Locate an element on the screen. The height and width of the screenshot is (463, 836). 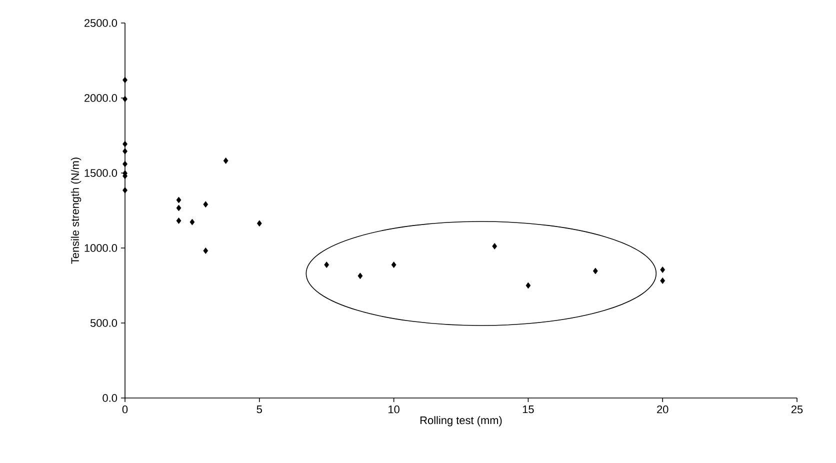
x-axis-title: Rolling test (mm) is located at coordinates (461, 421).